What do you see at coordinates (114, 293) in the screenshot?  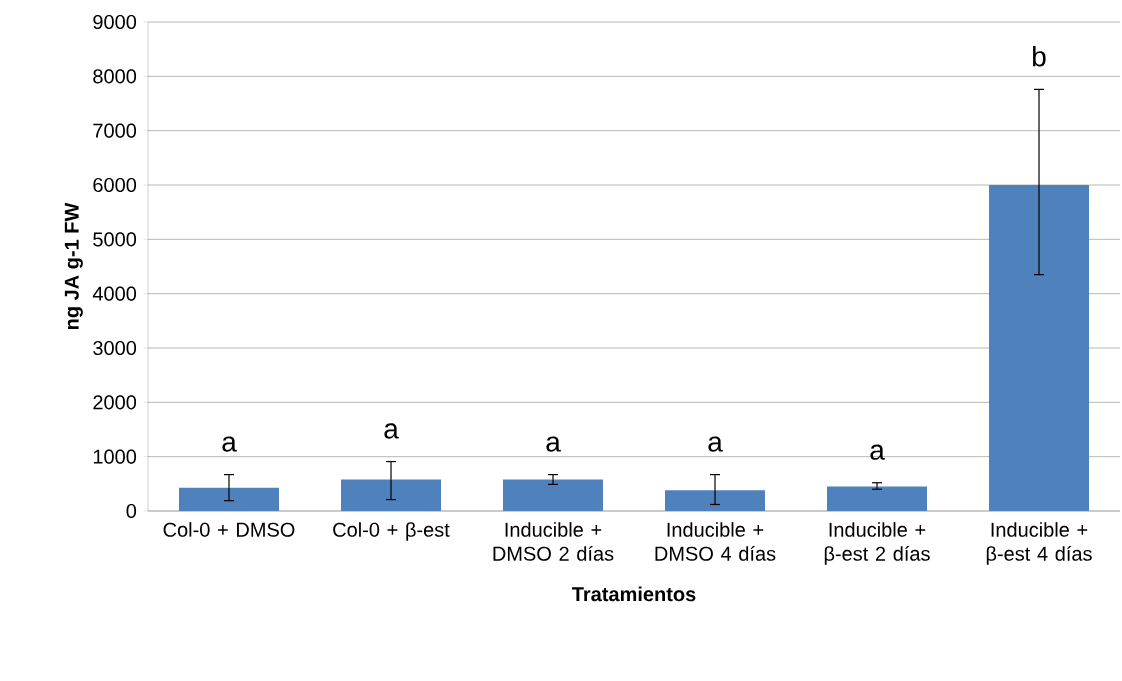 I see `y-tick-label: 4000` at bounding box center [114, 293].